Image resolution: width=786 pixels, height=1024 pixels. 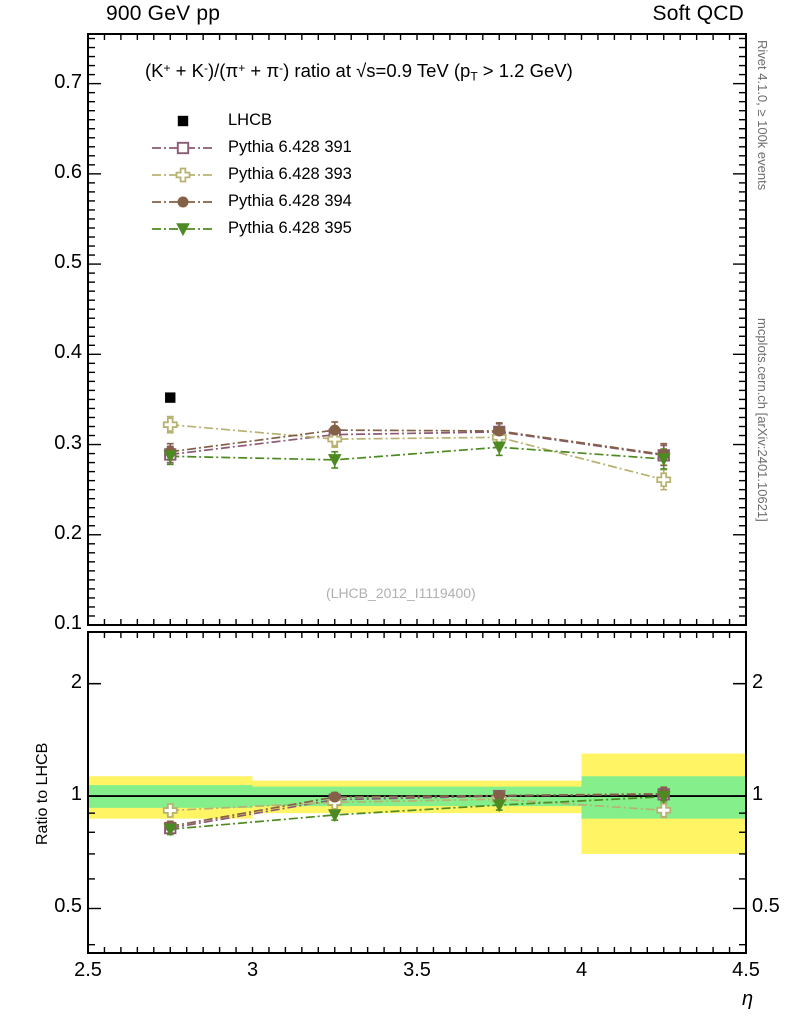 What do you see at coordinates (170, 397) in the screenshot?
I see `main-marker-lhcb` at bounding box center [170, 397].